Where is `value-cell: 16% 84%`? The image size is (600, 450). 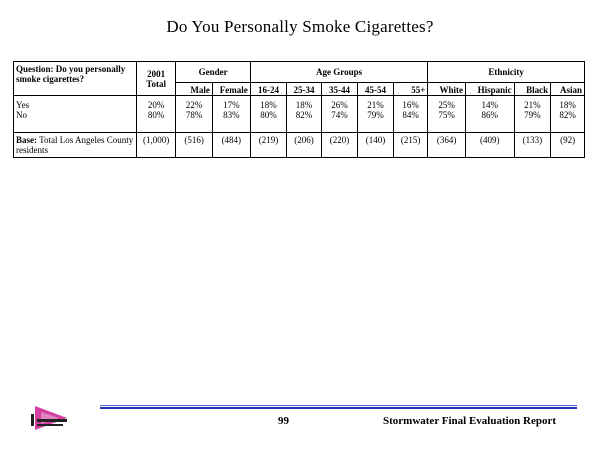
value-cell: 16% 84% is located at coordinates (410, 114).